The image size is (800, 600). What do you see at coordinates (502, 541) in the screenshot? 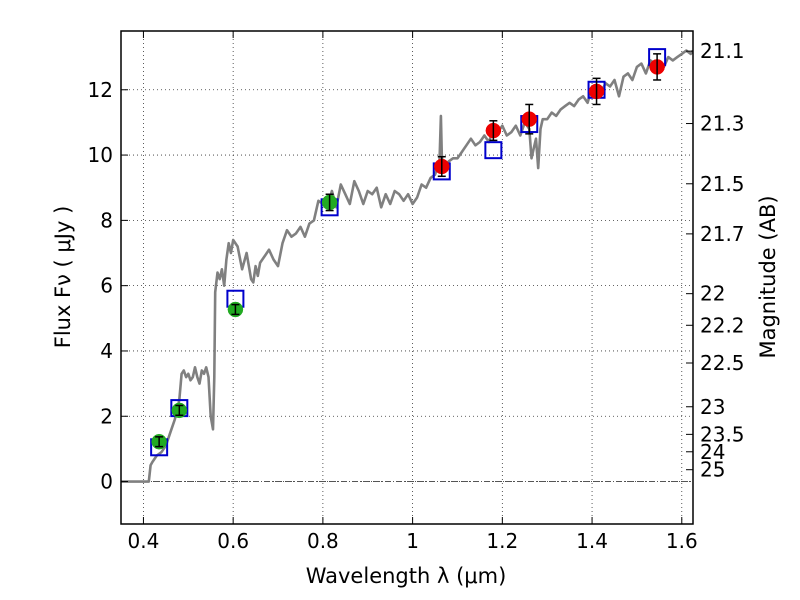
I see `x-tick-label: 1.2` at bounding box center [502, 541].